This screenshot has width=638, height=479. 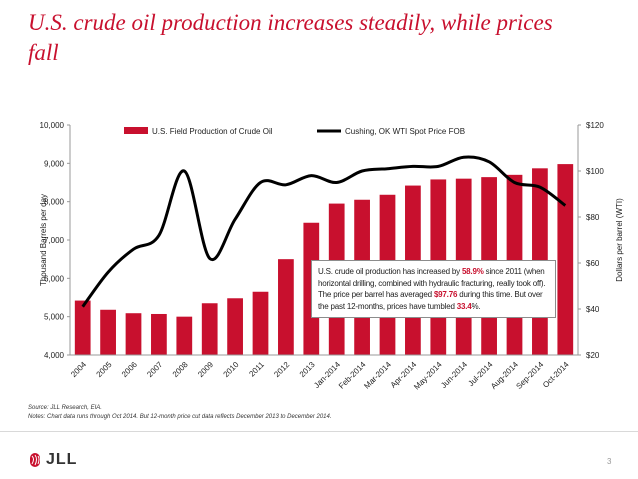 I want to click on footer-divider, so click(x=319, y=431).